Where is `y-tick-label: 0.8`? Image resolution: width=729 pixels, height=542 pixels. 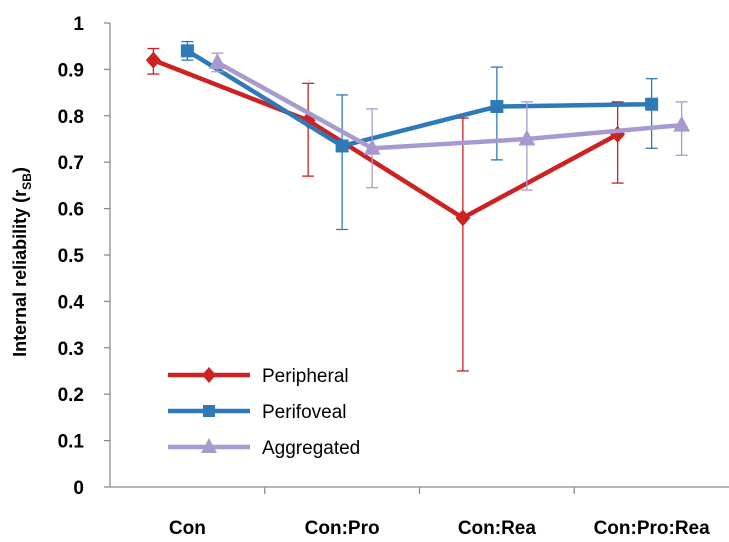 y-tick-label: 0.8 is located at coordinates (71, 117).